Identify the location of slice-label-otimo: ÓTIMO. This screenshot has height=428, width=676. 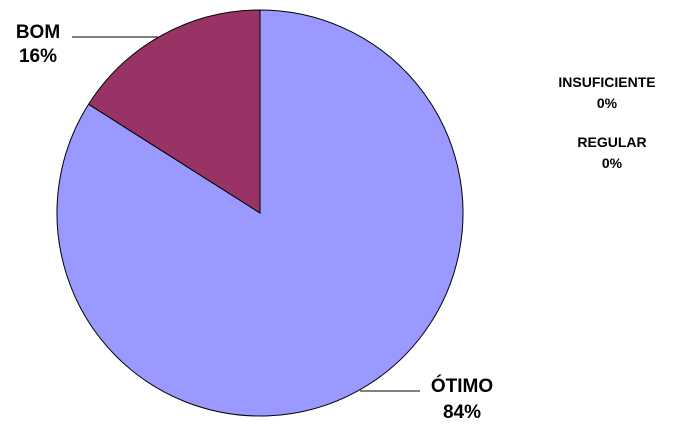
(462, 386).